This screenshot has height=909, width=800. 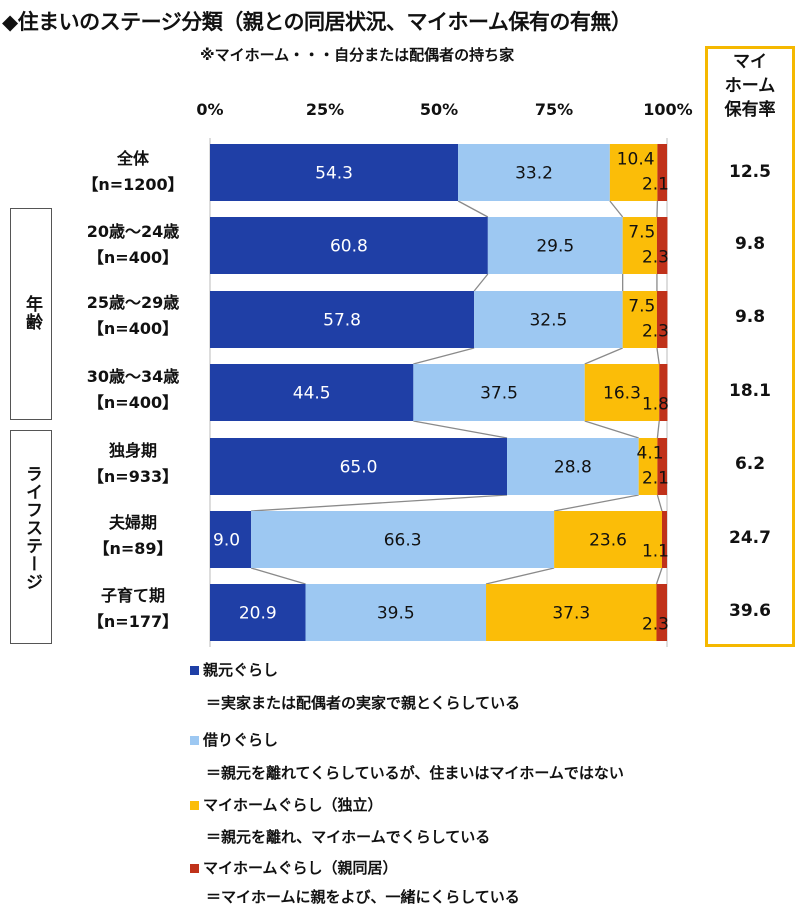 I want to click on ownership-rate-single: 6.2, so click(x=750, y=464).